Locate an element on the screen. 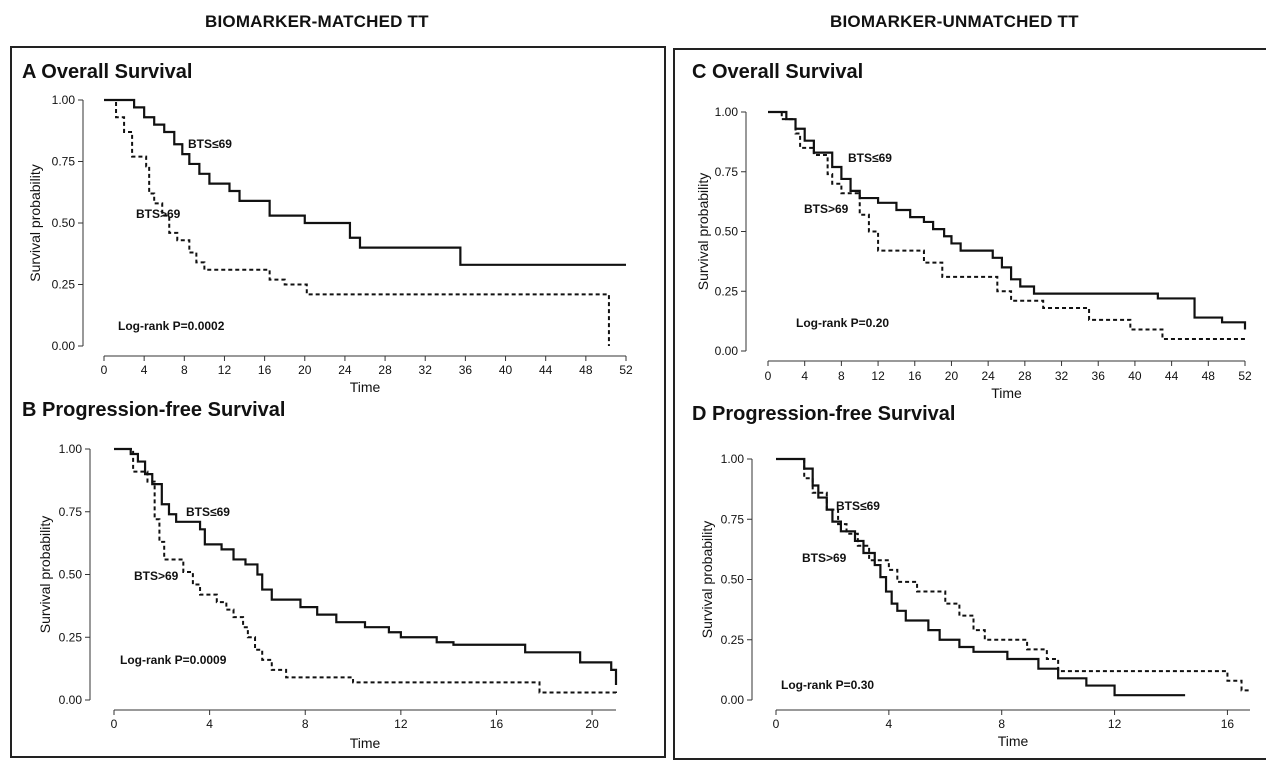  chart-a-x-tick-label: 28 is located at coordinates (385, 370).